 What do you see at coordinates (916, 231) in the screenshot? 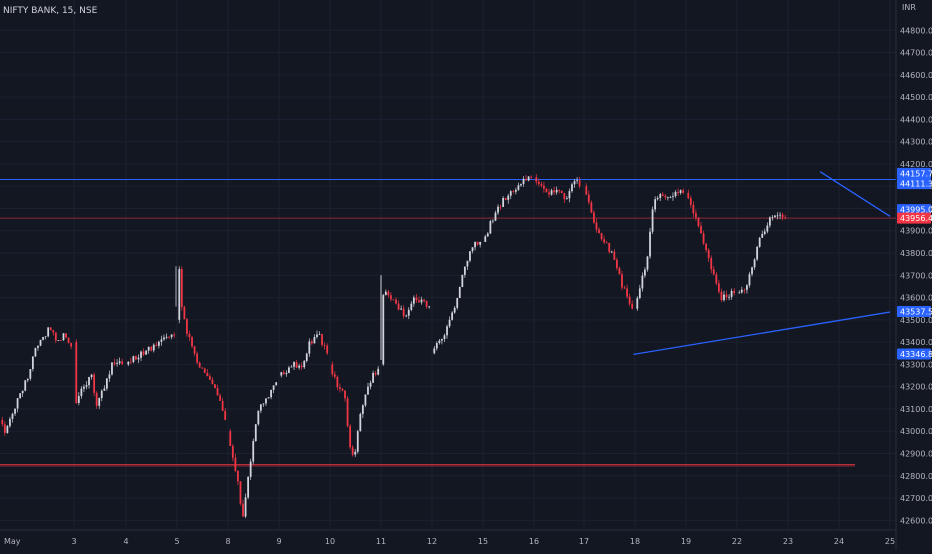
I see `y-tick-label: 43900.00` at bounding box center [916, 231].